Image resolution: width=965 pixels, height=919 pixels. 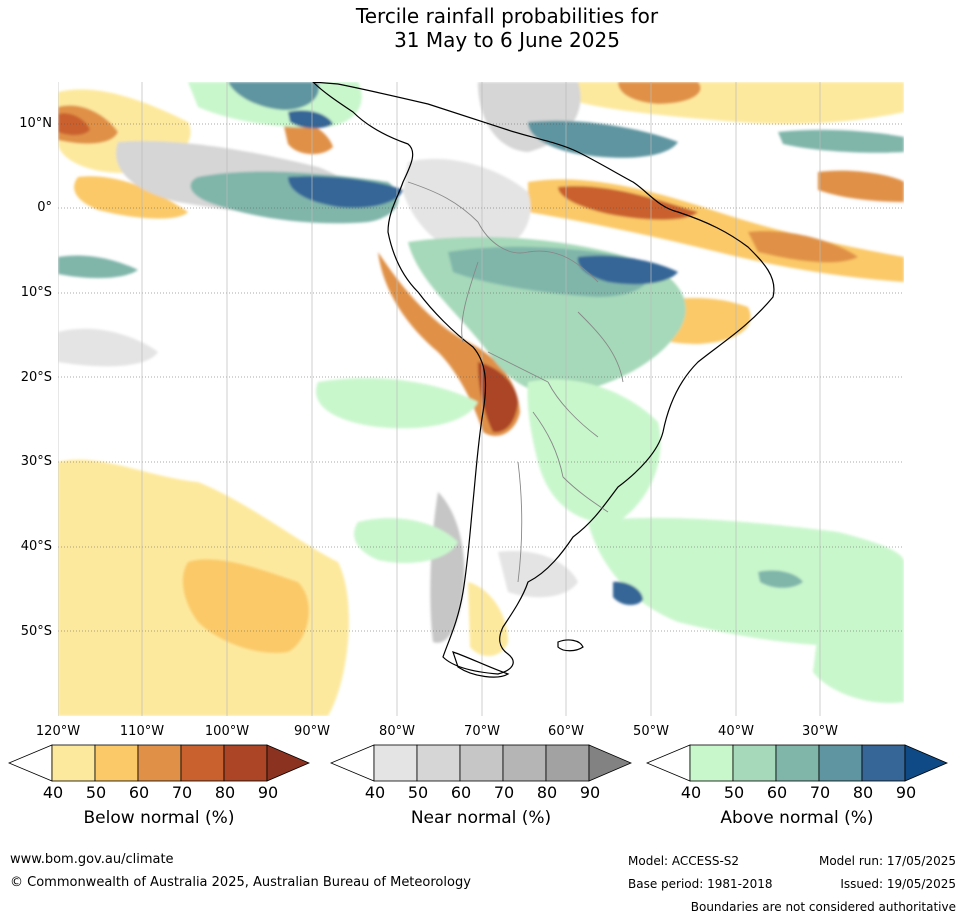 What do you see at coordinates (227, 731) in the screenshot?
I see `lon-label-100w: 100°W` at bounding box center [227, 731].